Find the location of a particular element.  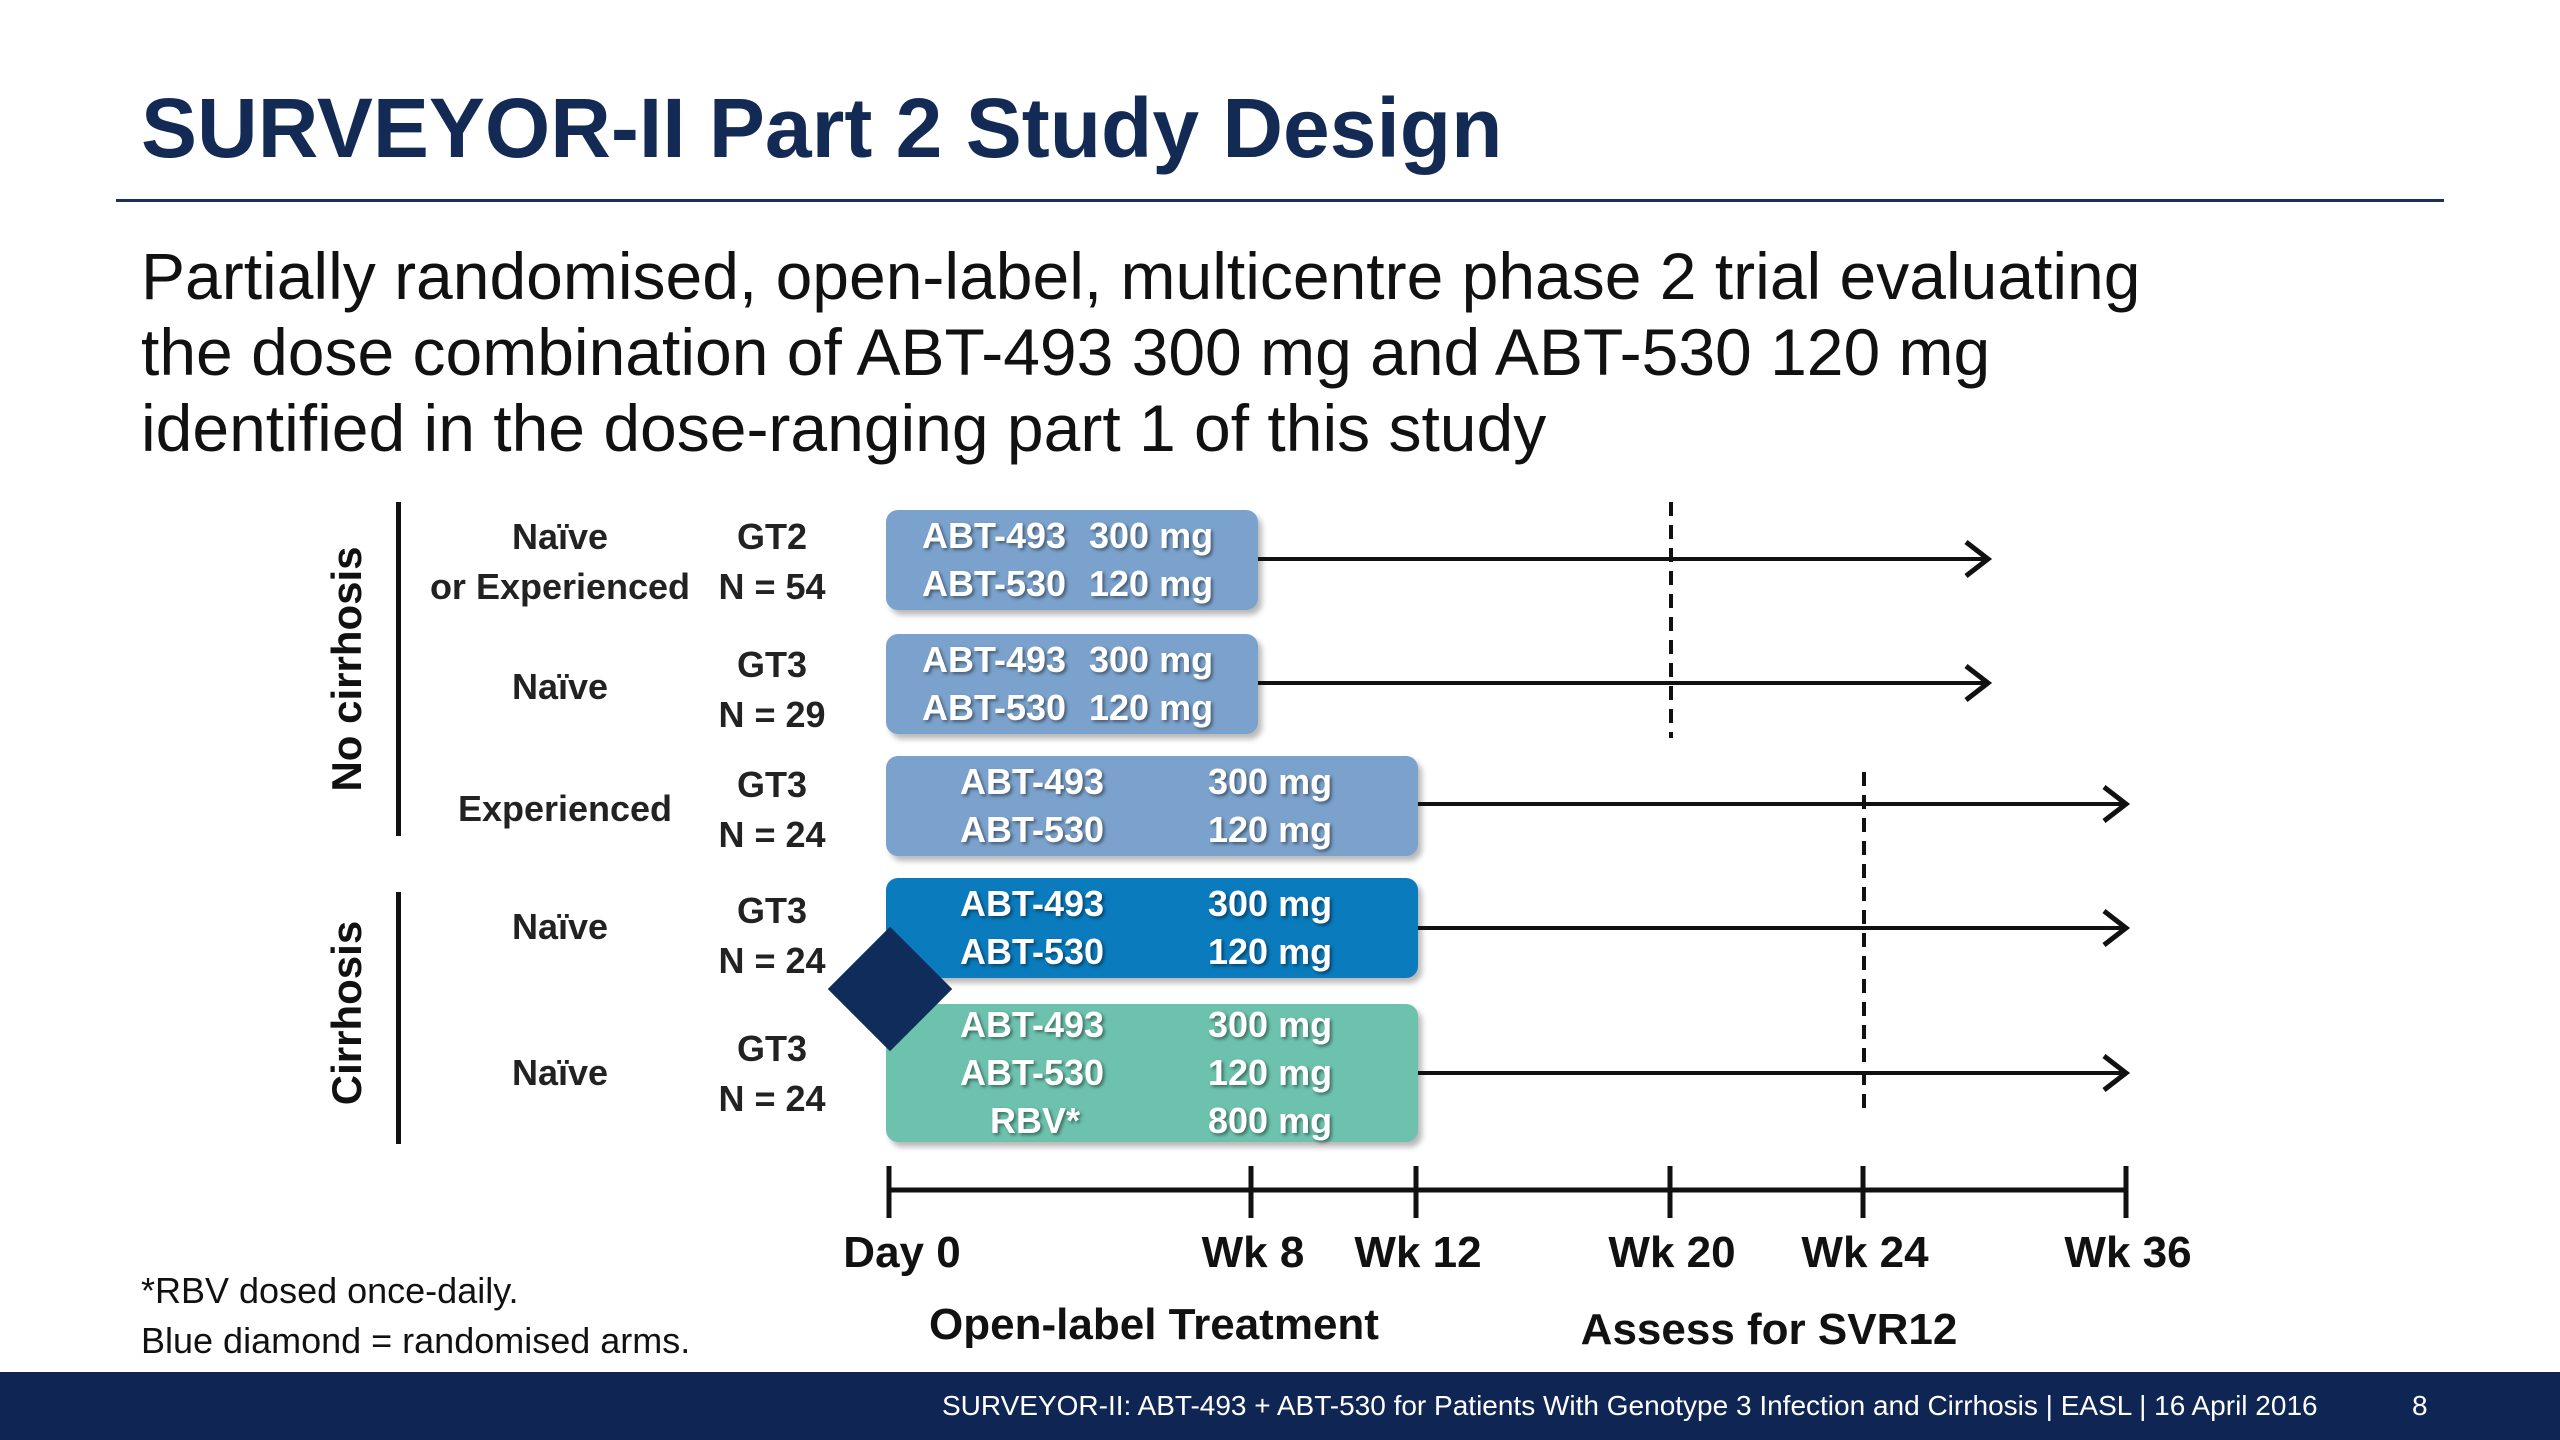

arm-3-population-line-1: Experienced is located at coordinates (565, 808).